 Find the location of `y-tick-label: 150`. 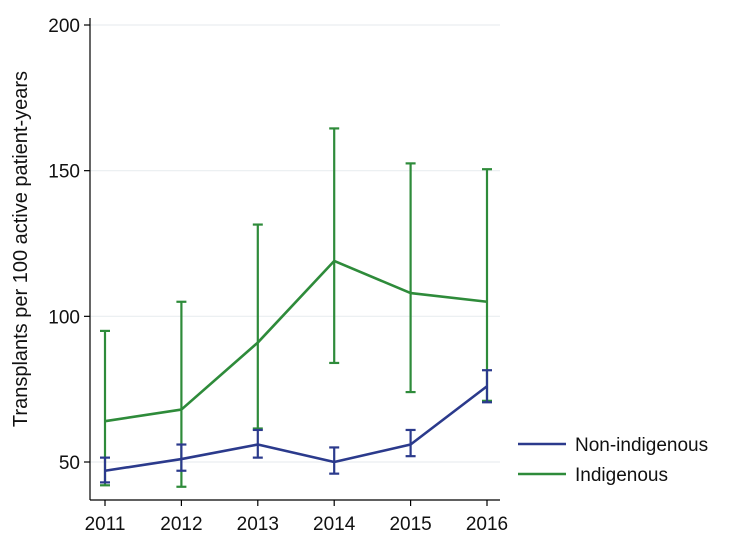

y-tick-label: 150 is located at coordinates (64, 172).